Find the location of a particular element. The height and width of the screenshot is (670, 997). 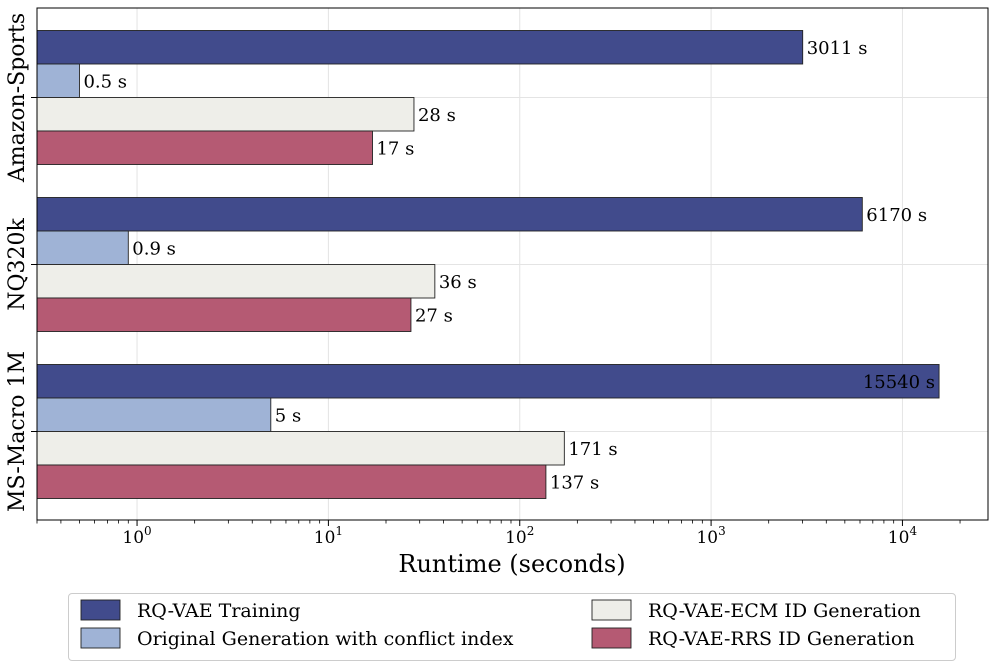

value-label: 15540 s is located at coordinates (899, 382).